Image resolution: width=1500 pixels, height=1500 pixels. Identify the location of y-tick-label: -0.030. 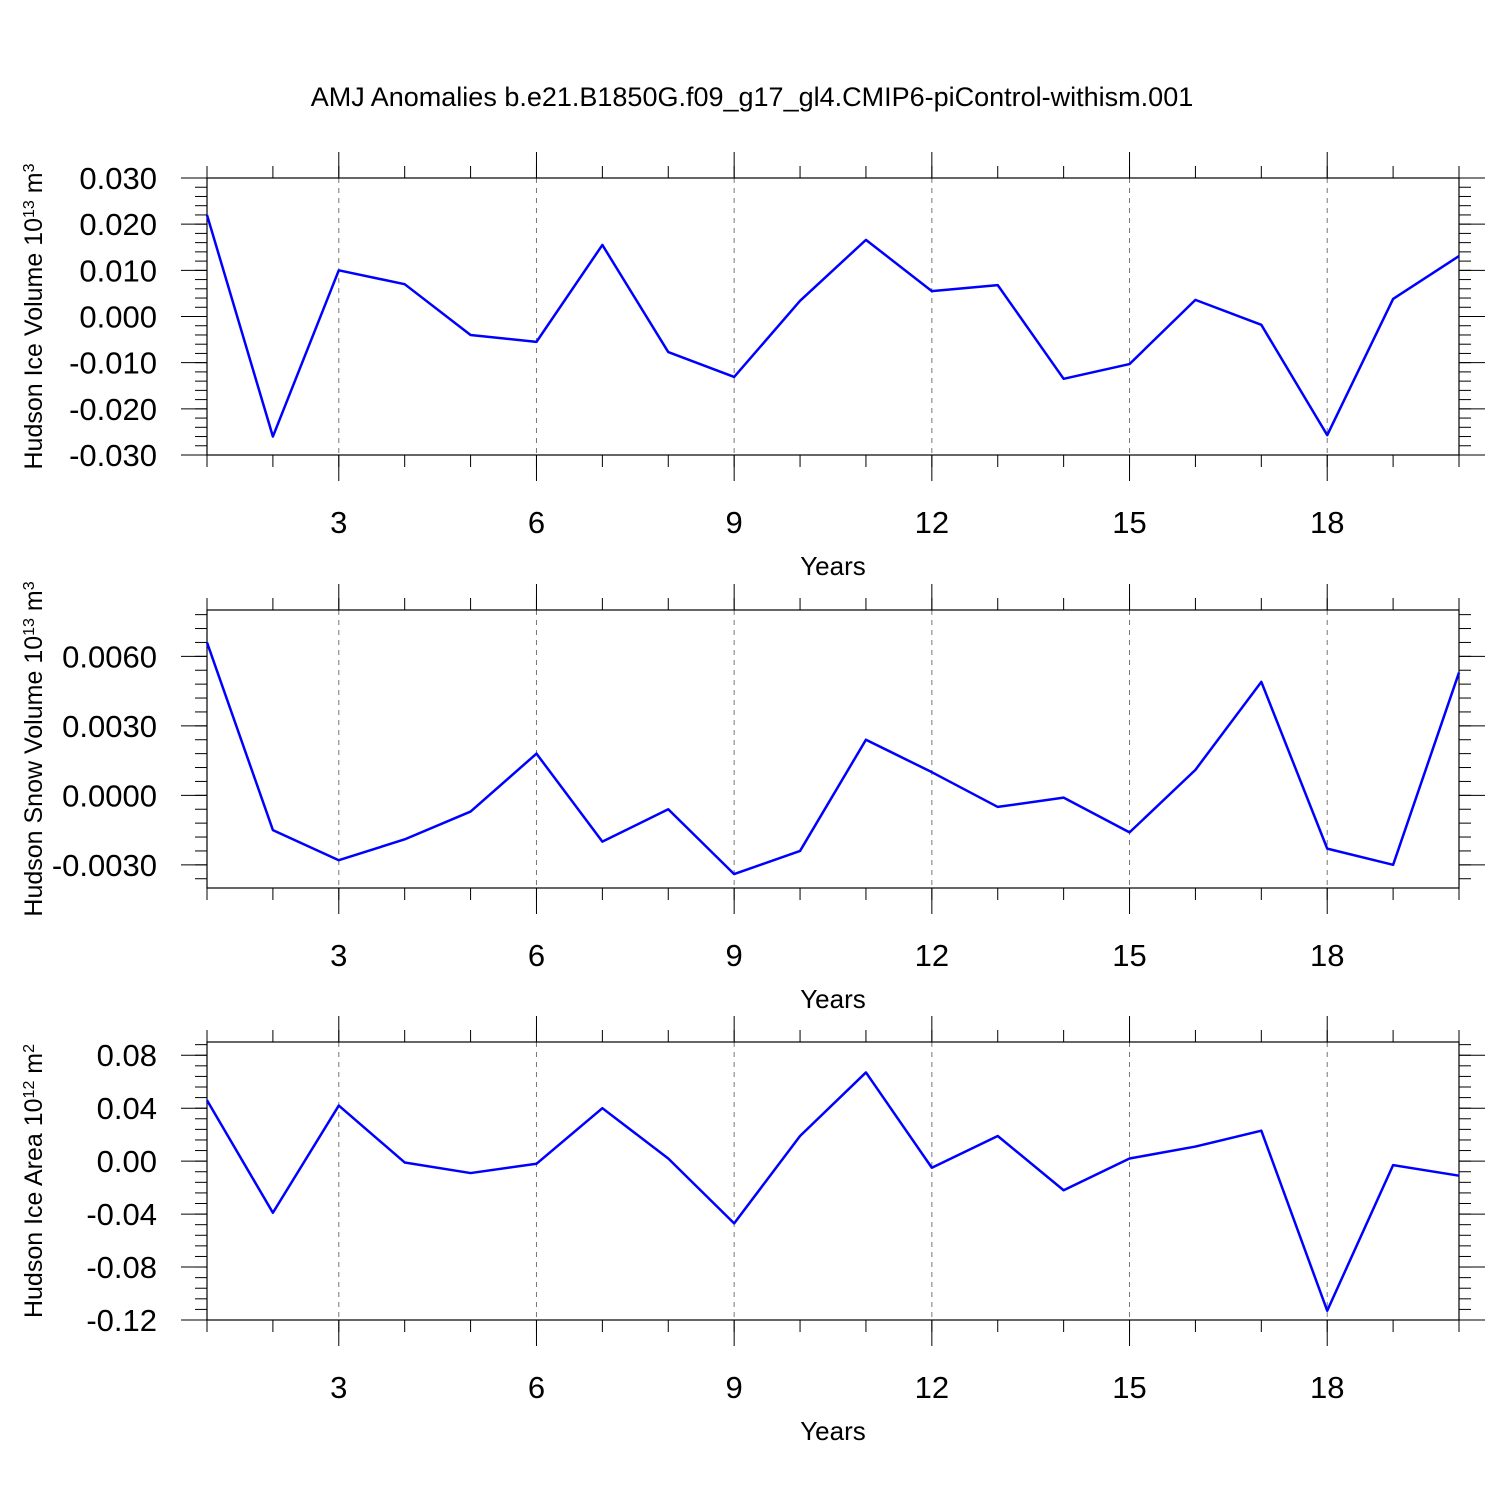
(113, 455).